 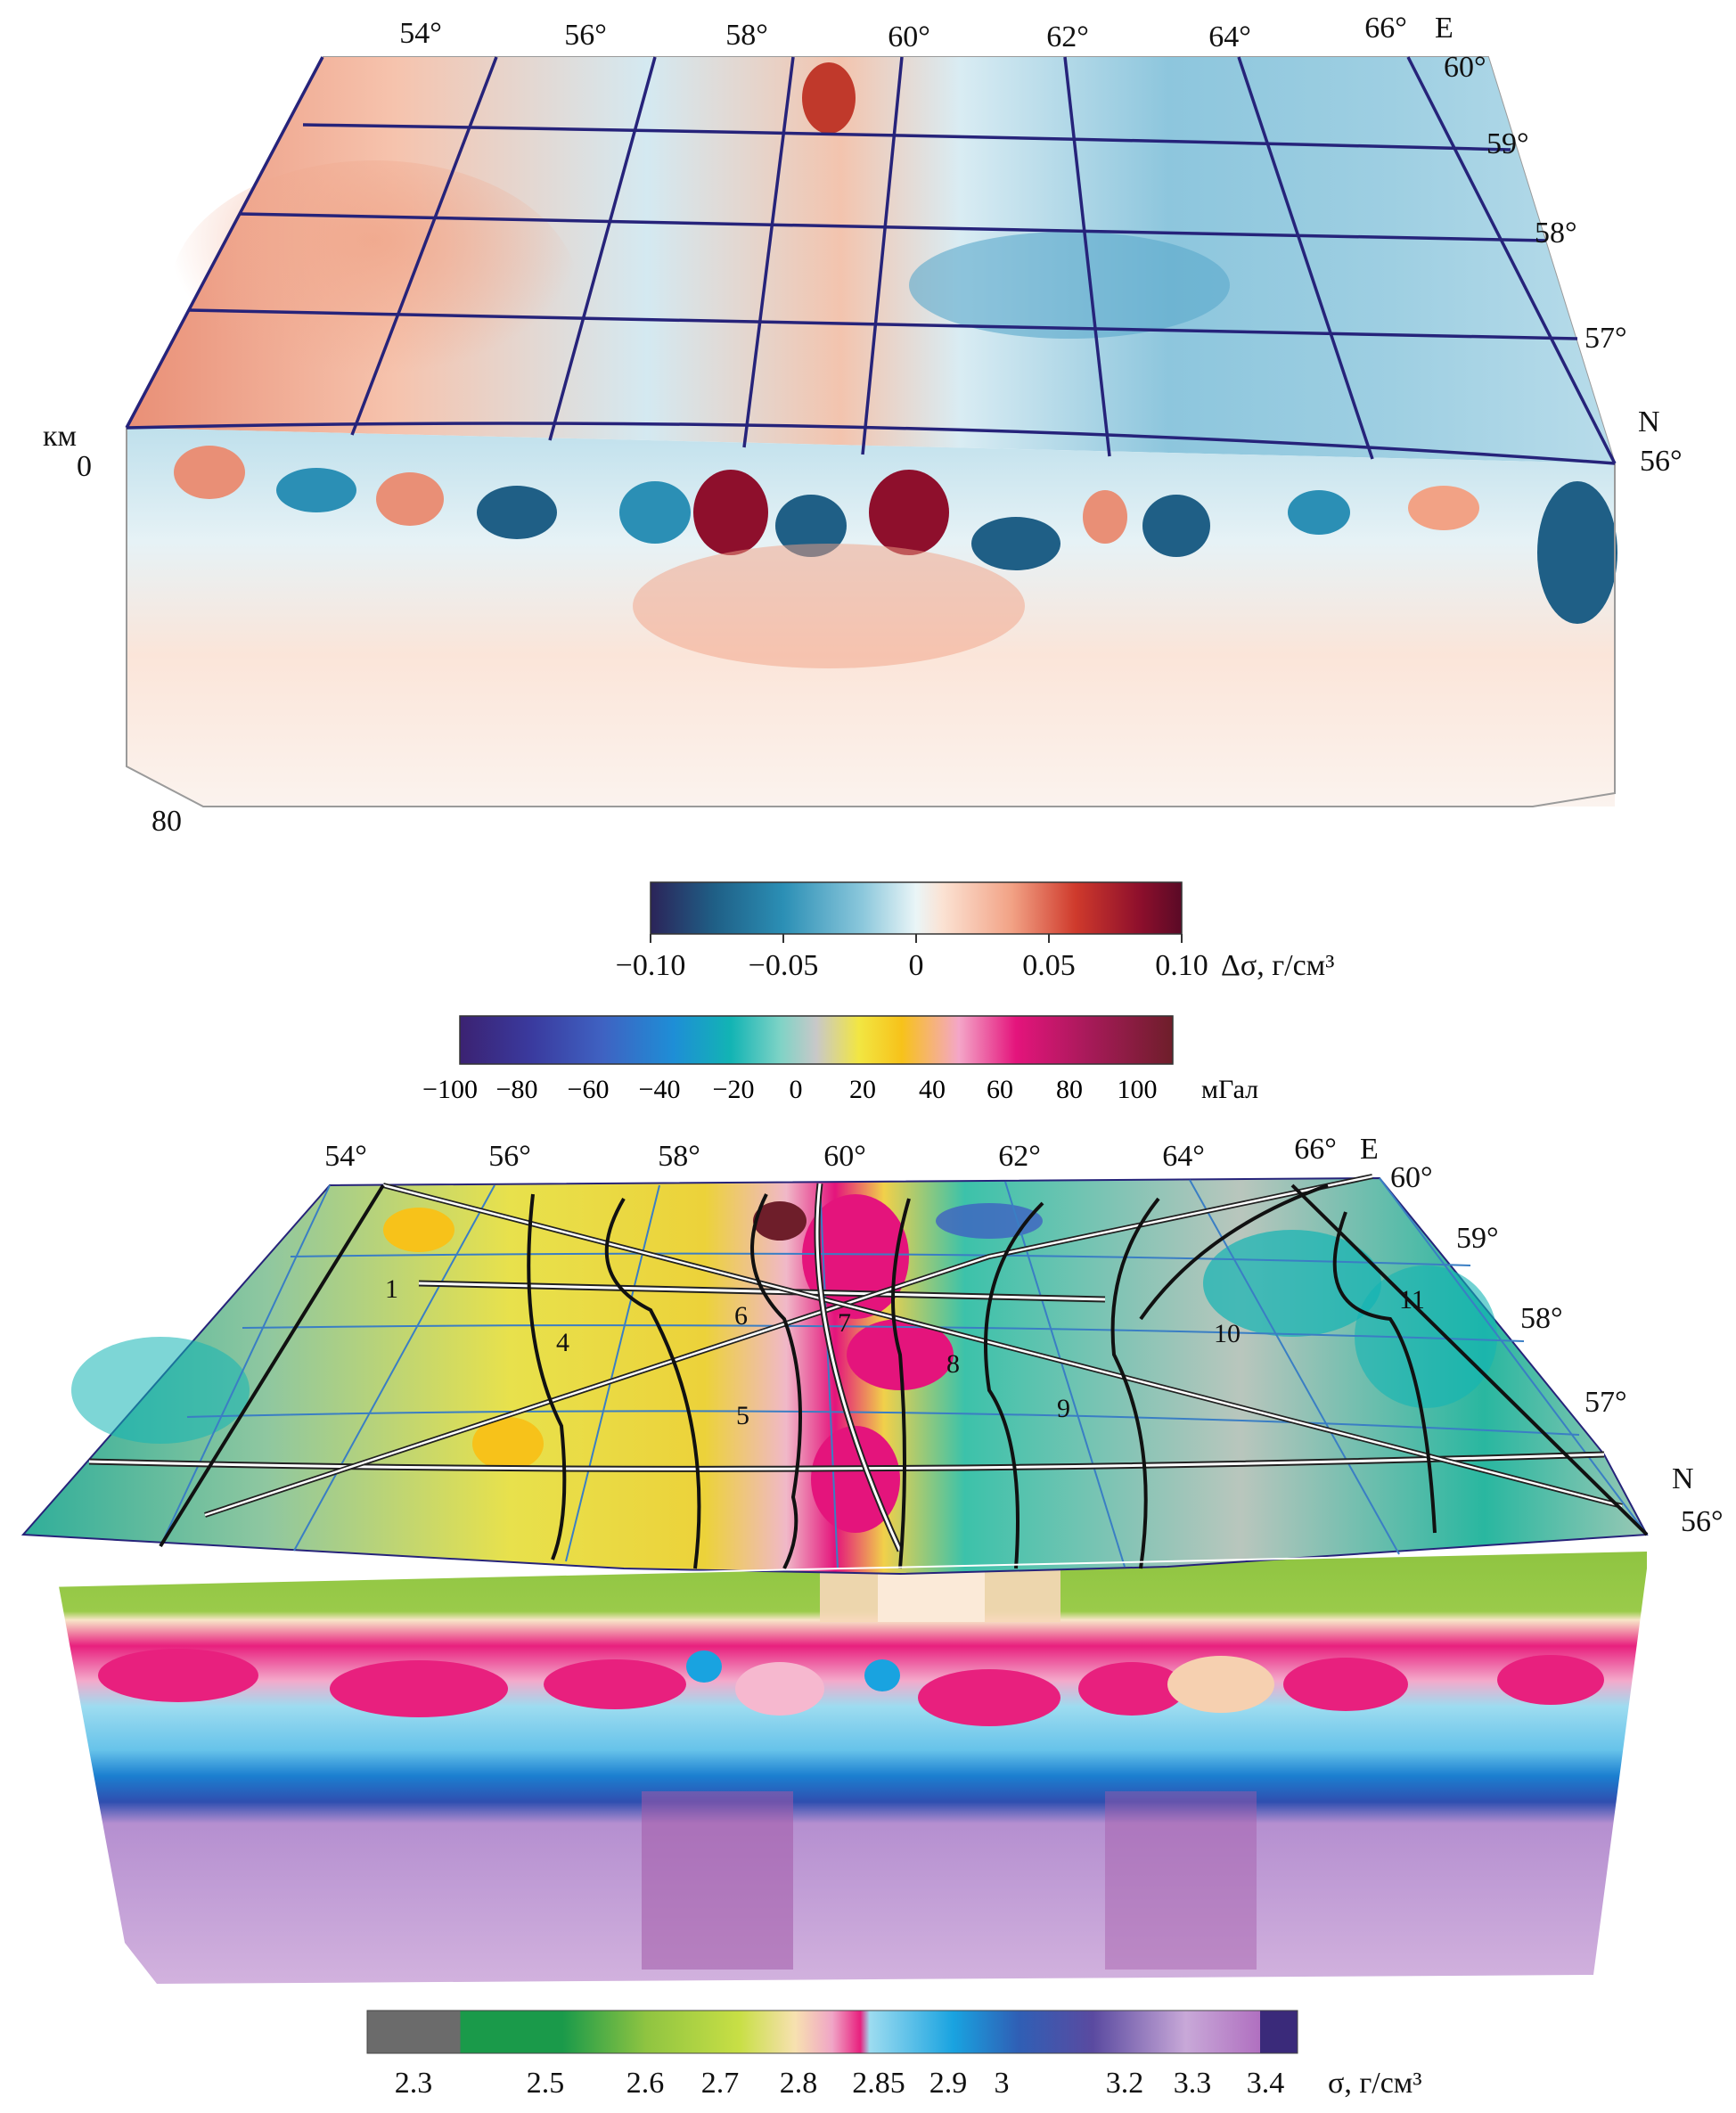 What do you see at coordinates (517, 1089) in the screenshot?
I see `grav-tick-neg80: −80` at bounding box center [517, 1089].